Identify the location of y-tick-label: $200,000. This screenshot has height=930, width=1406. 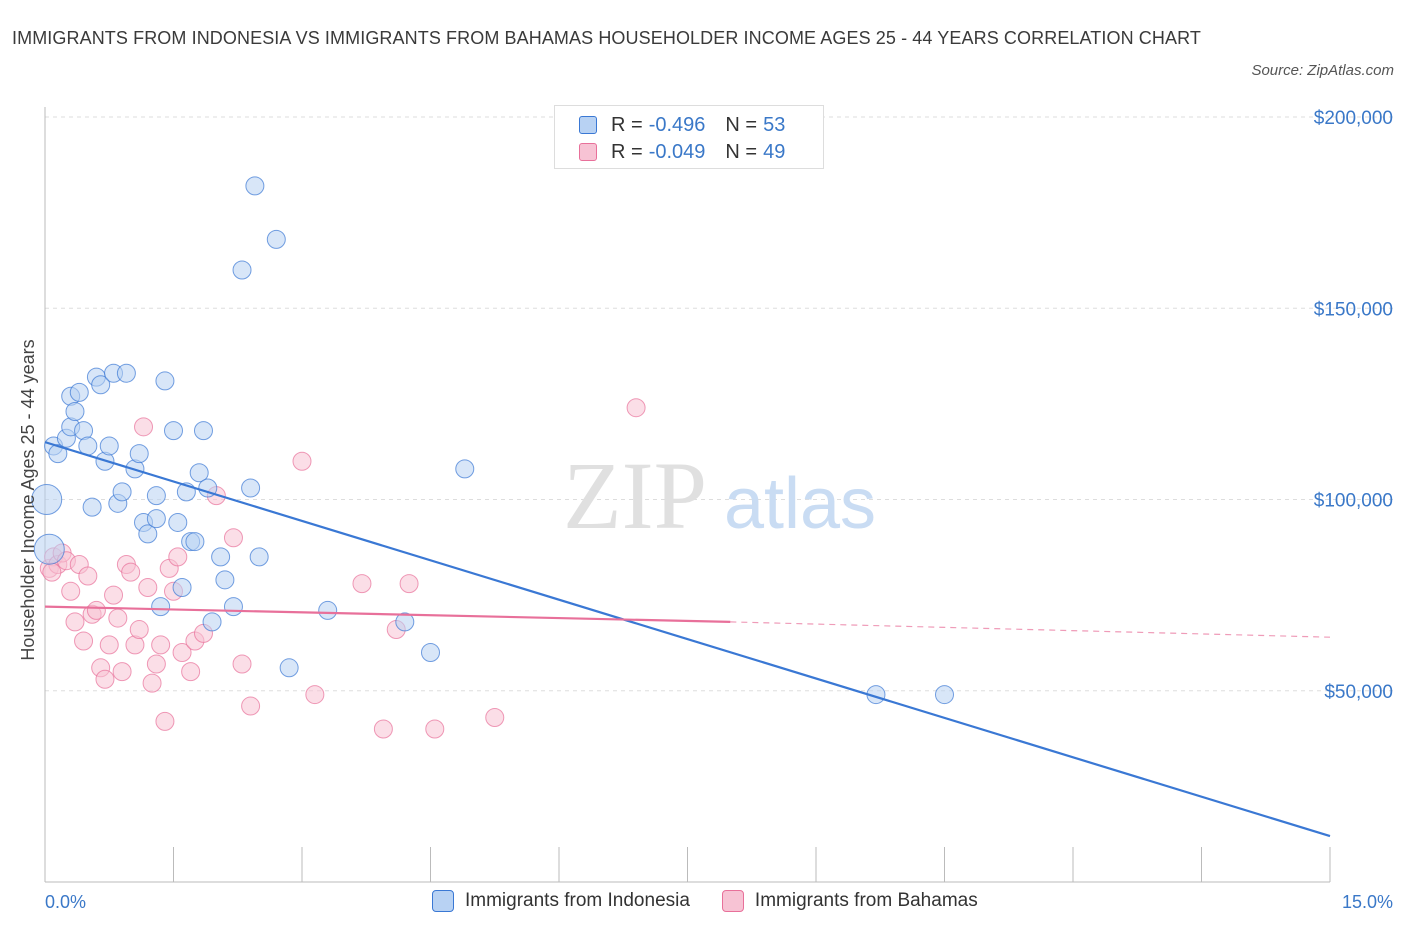
(1353, 118).